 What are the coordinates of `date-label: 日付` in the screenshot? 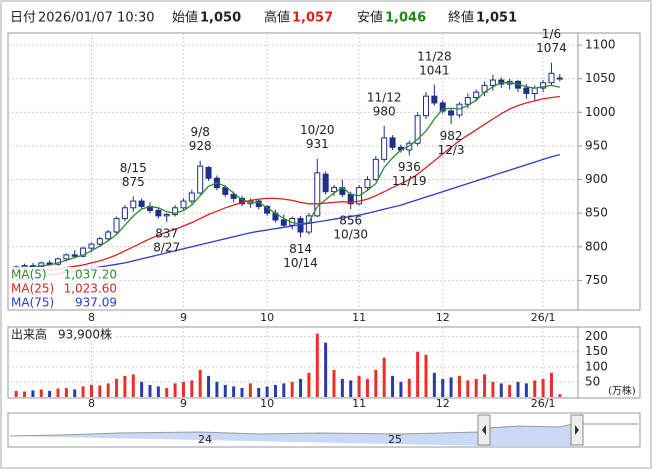 It's located at (23, 18).